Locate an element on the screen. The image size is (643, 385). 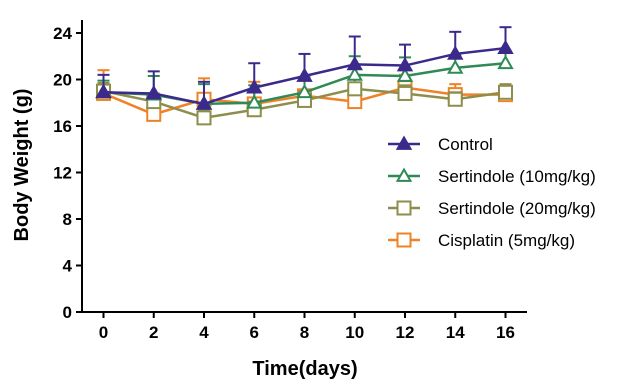
x-tick-label: 14 is located at coordinates (455, 332).